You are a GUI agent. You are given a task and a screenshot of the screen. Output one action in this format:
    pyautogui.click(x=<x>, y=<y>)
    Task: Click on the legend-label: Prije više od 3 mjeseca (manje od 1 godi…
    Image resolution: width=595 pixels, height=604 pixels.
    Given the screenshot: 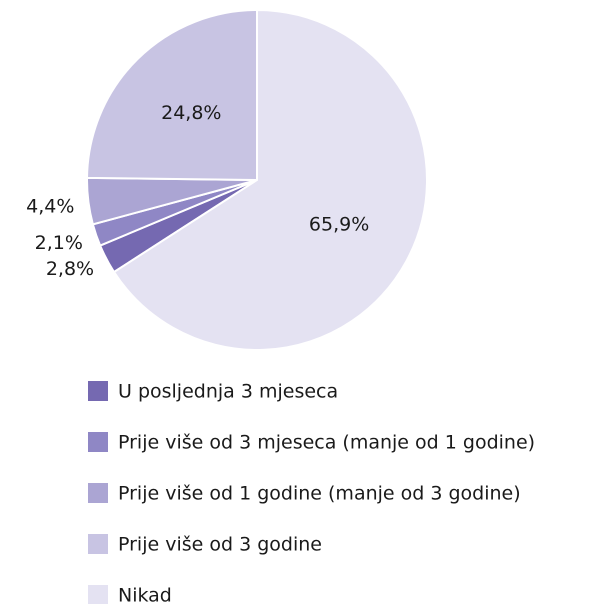 What is the action you would take?
    pyautogui.click(x=326, y=443)
    